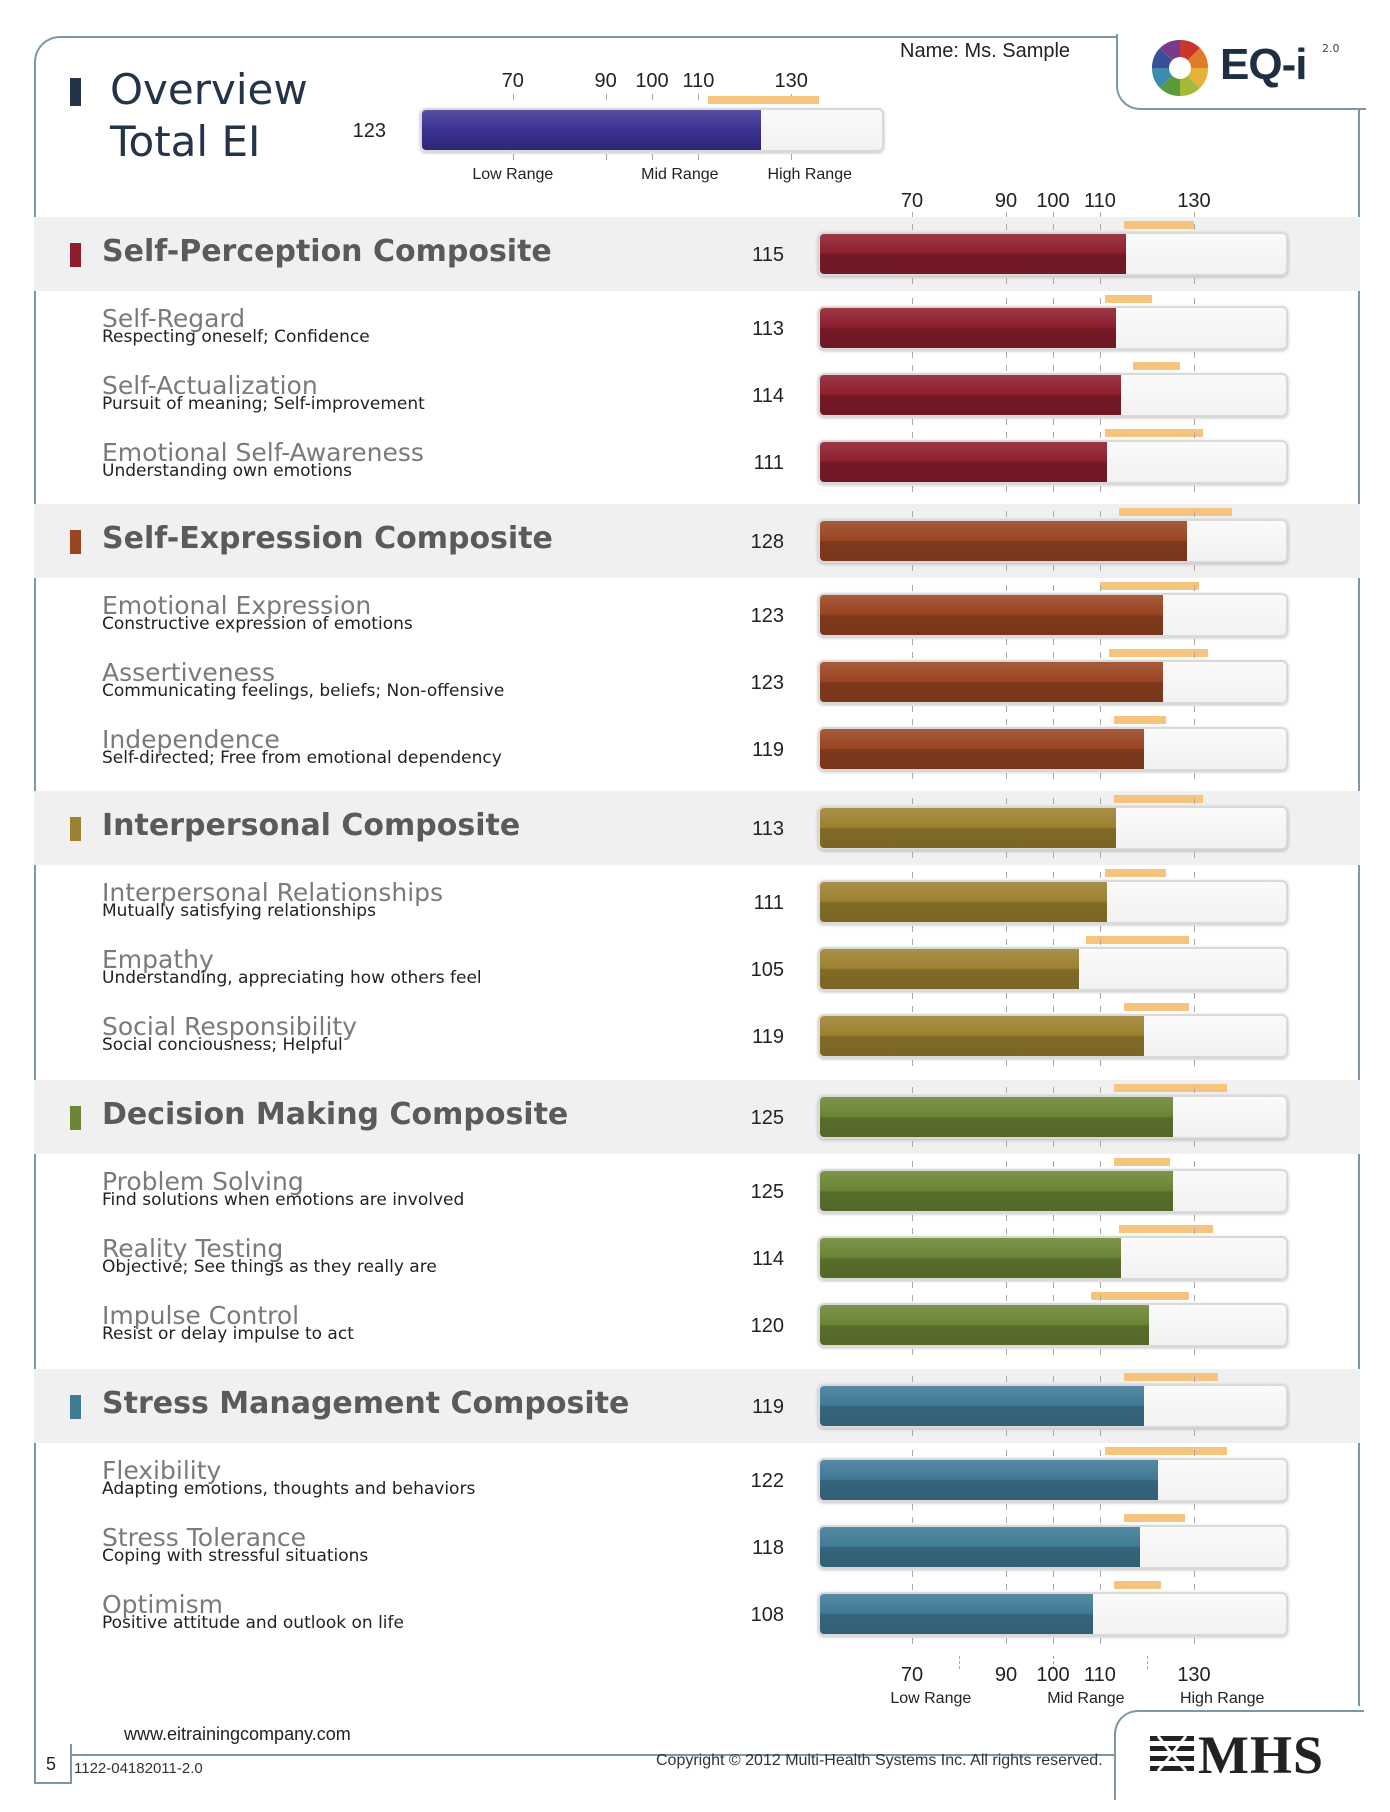 The width and height of the screenshot is (1390, 1812). Describe the element at coordinates (606, 97) in the screenshot. I see `overview-scale-tick` at that location.